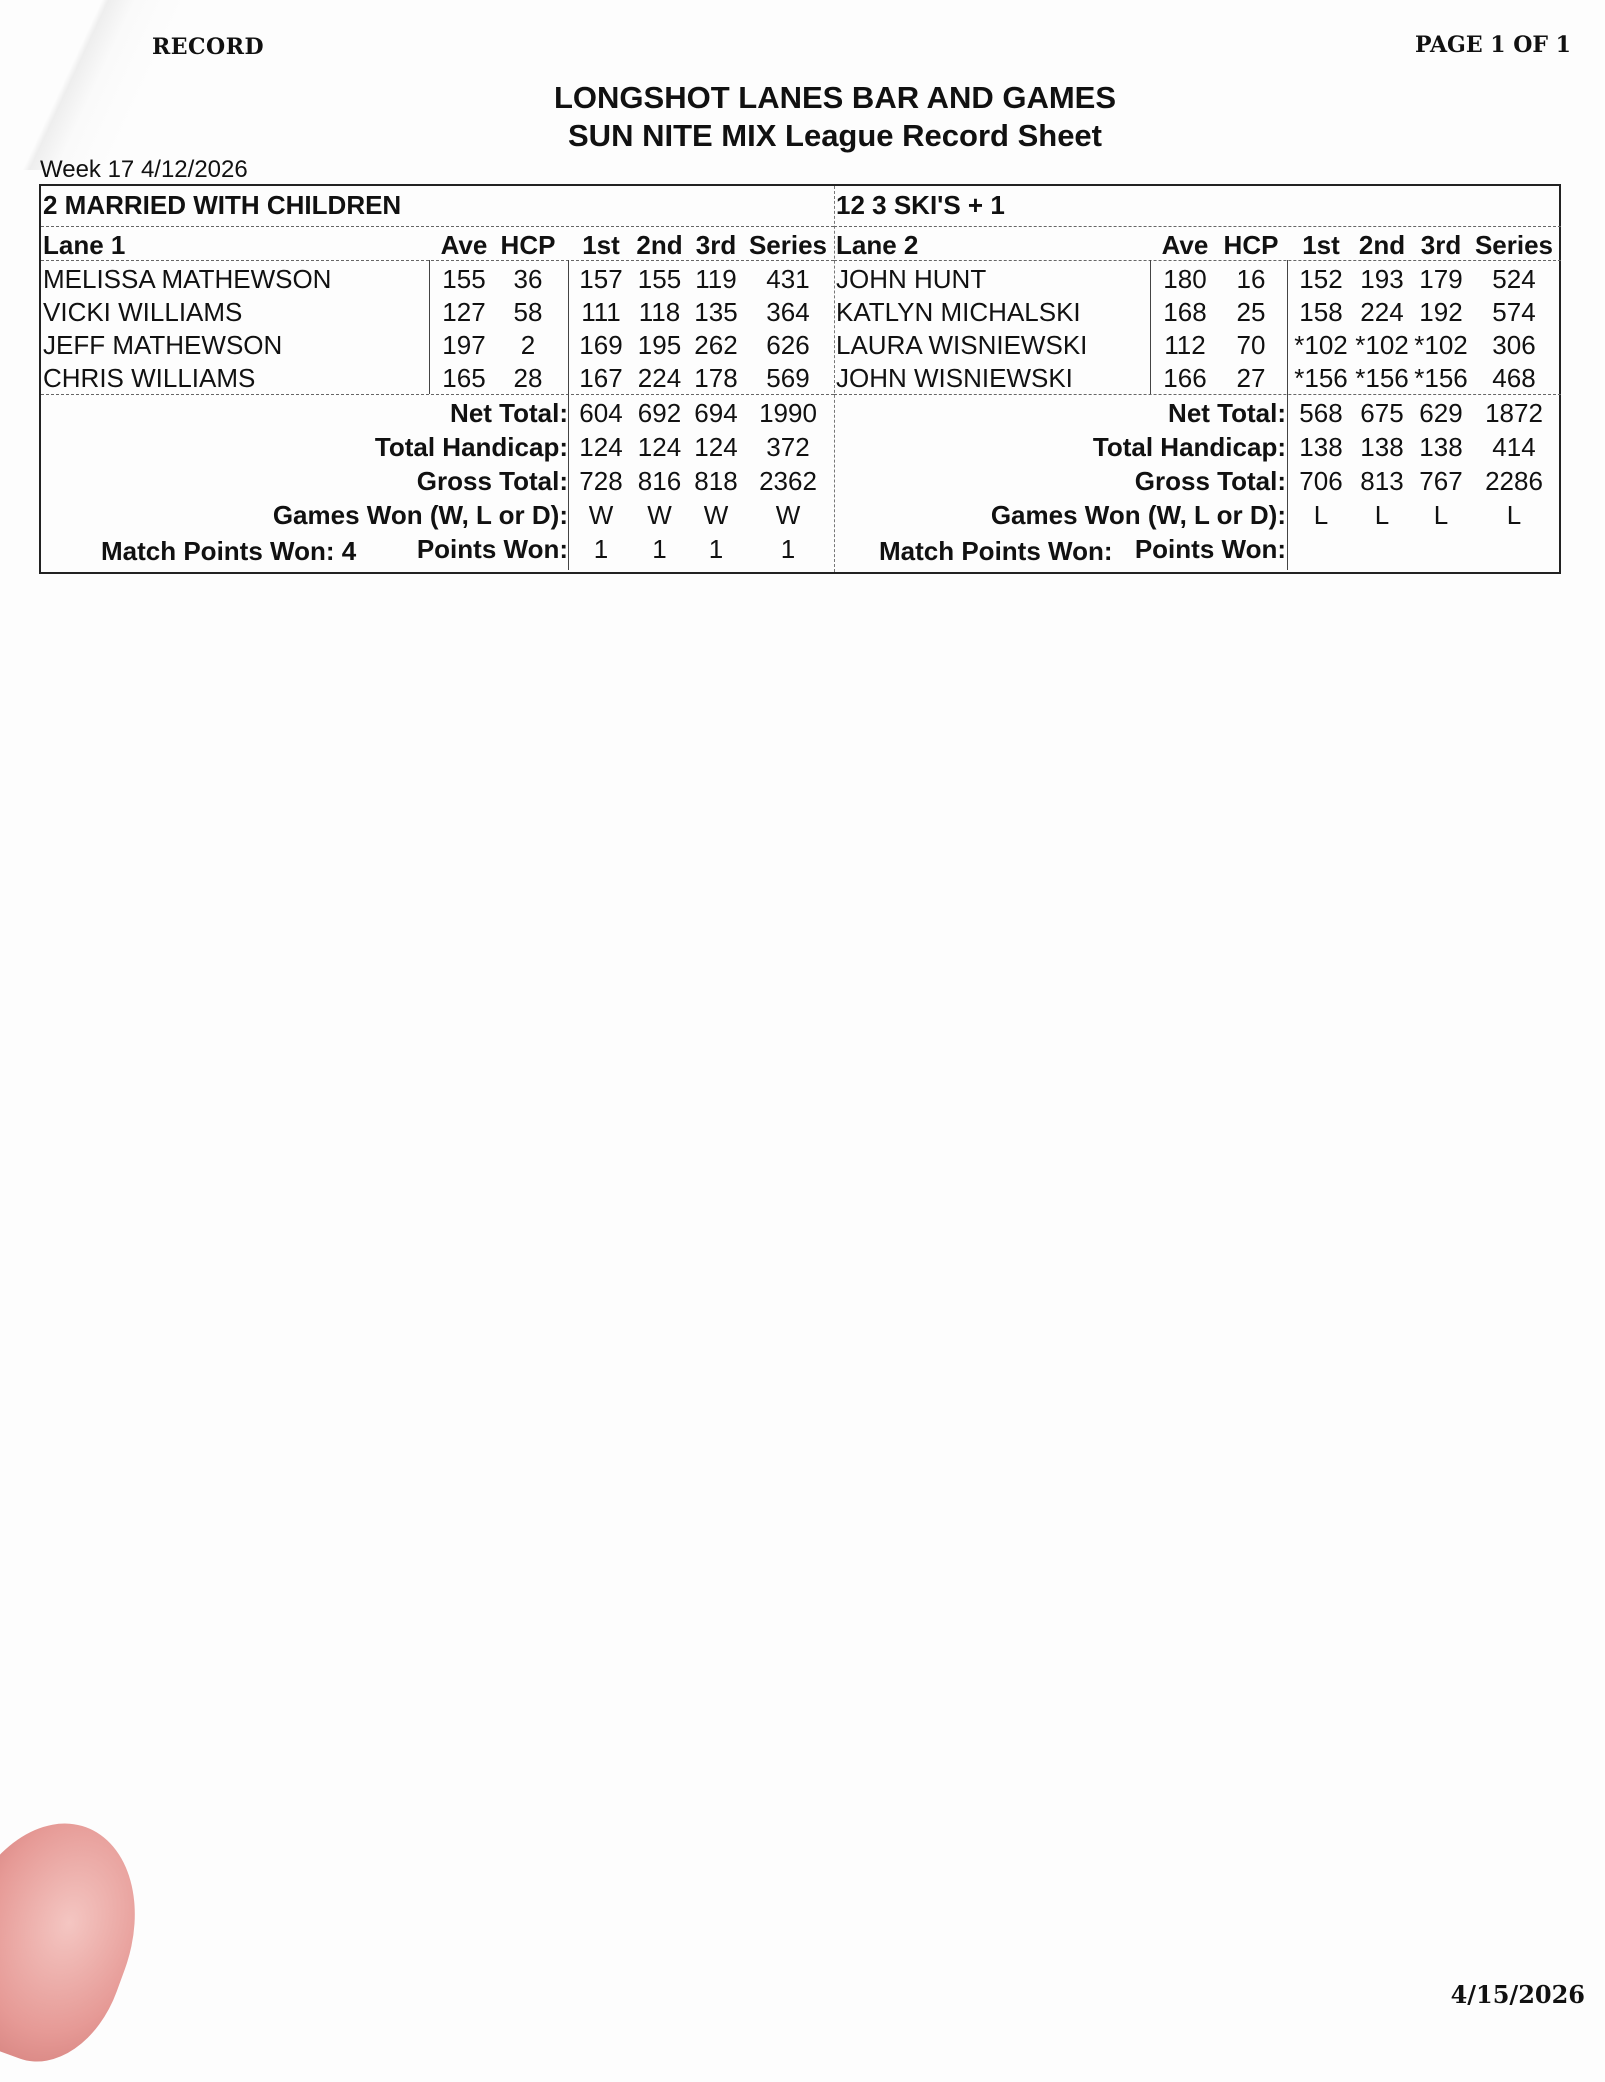  What do you see at coordinates (1382, 279) in the screenshot?
I see `player-g2: 193` at bounding box center [1382, 279].